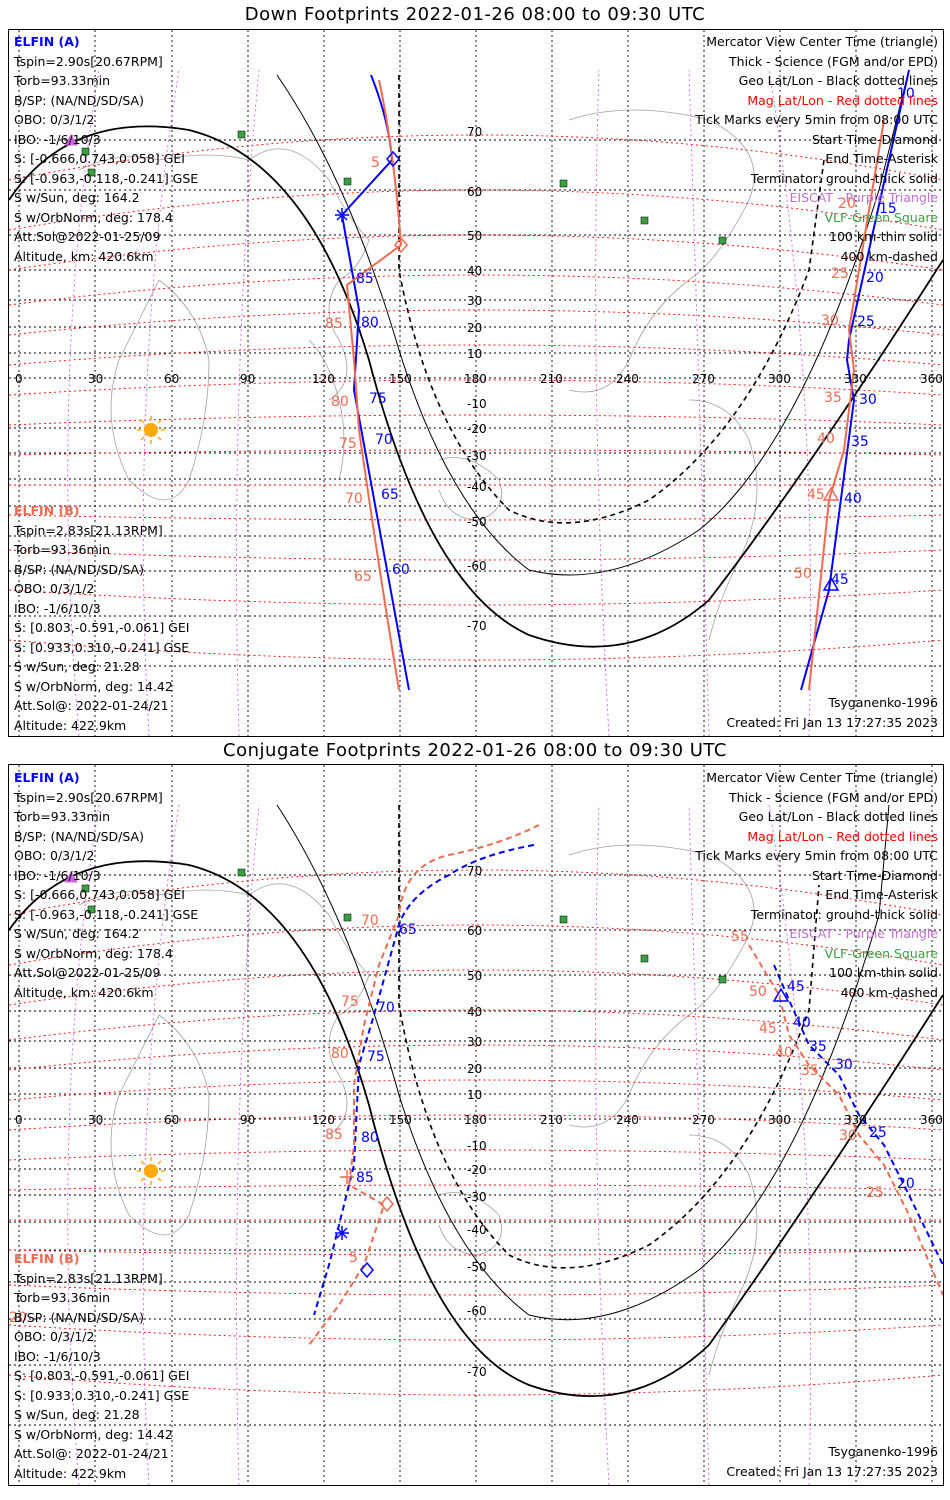  Describe the element at coordinates (888, 209) in the screenshot. I see `svg-text: 15` at that location.